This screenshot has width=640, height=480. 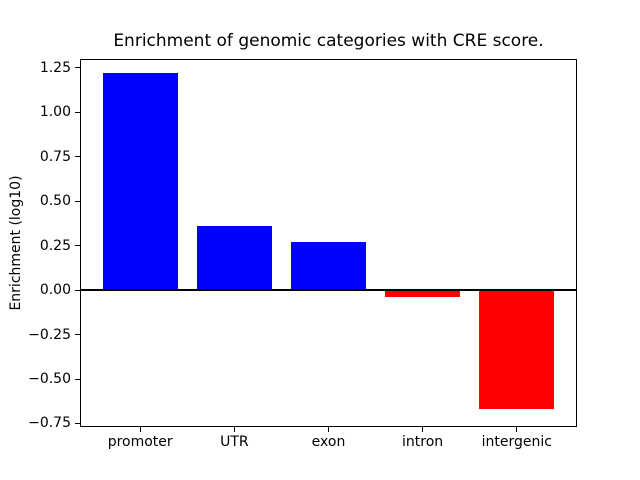 I want to click on y-tick-label: 0.75, so click(x=55, y=156).